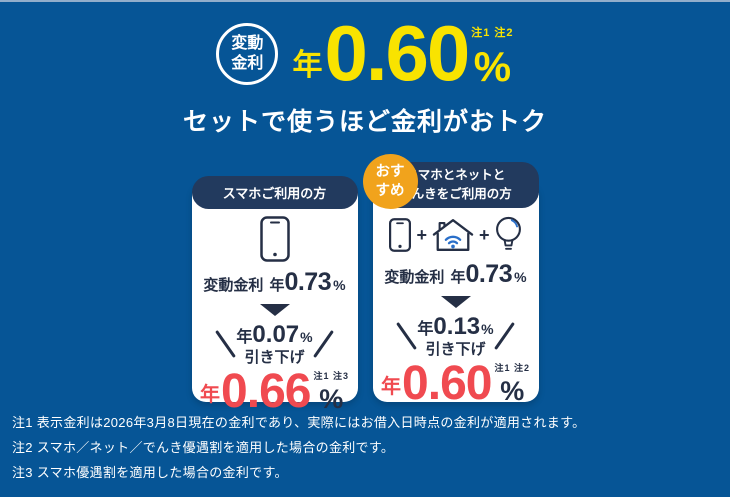 The height and width of the screenshot is (497, 730). What do you see at coordinates (307, 65) in the screenshot?
I see `hero-rate-prefix: 年` at bounding box center [307, 65].